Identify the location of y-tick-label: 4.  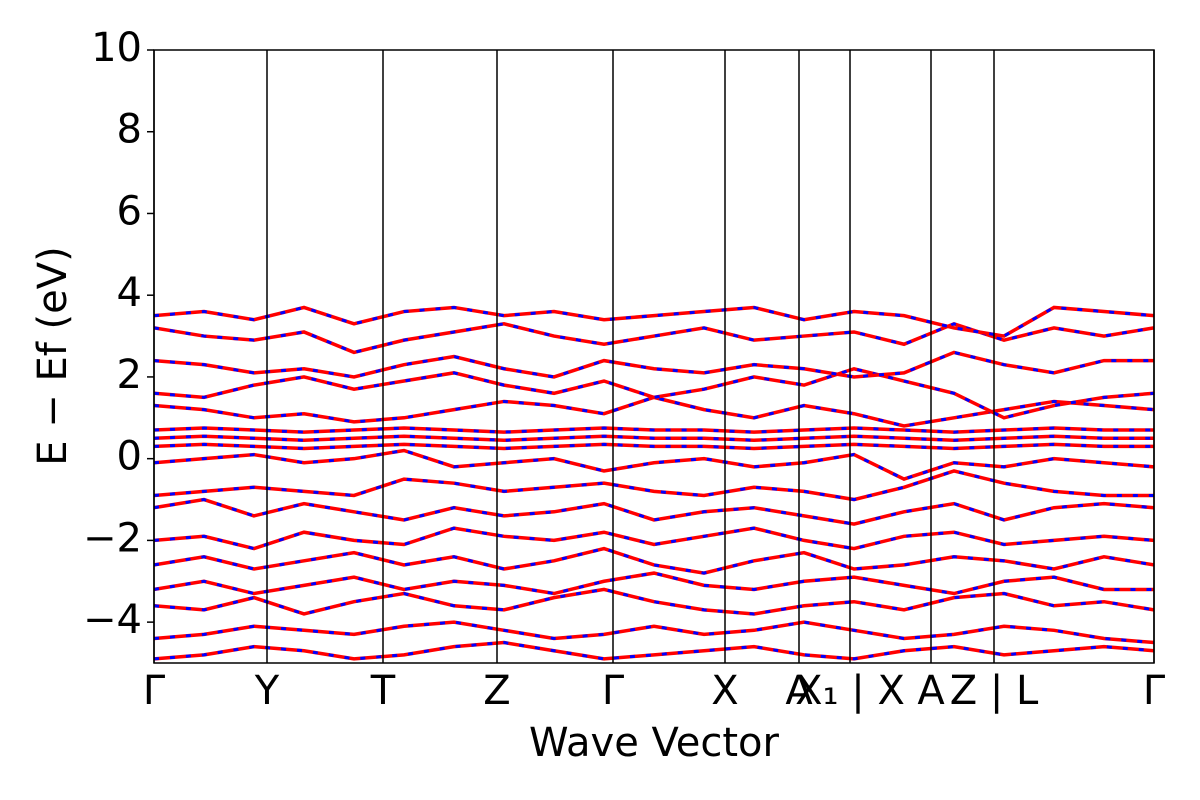
(129, 293).